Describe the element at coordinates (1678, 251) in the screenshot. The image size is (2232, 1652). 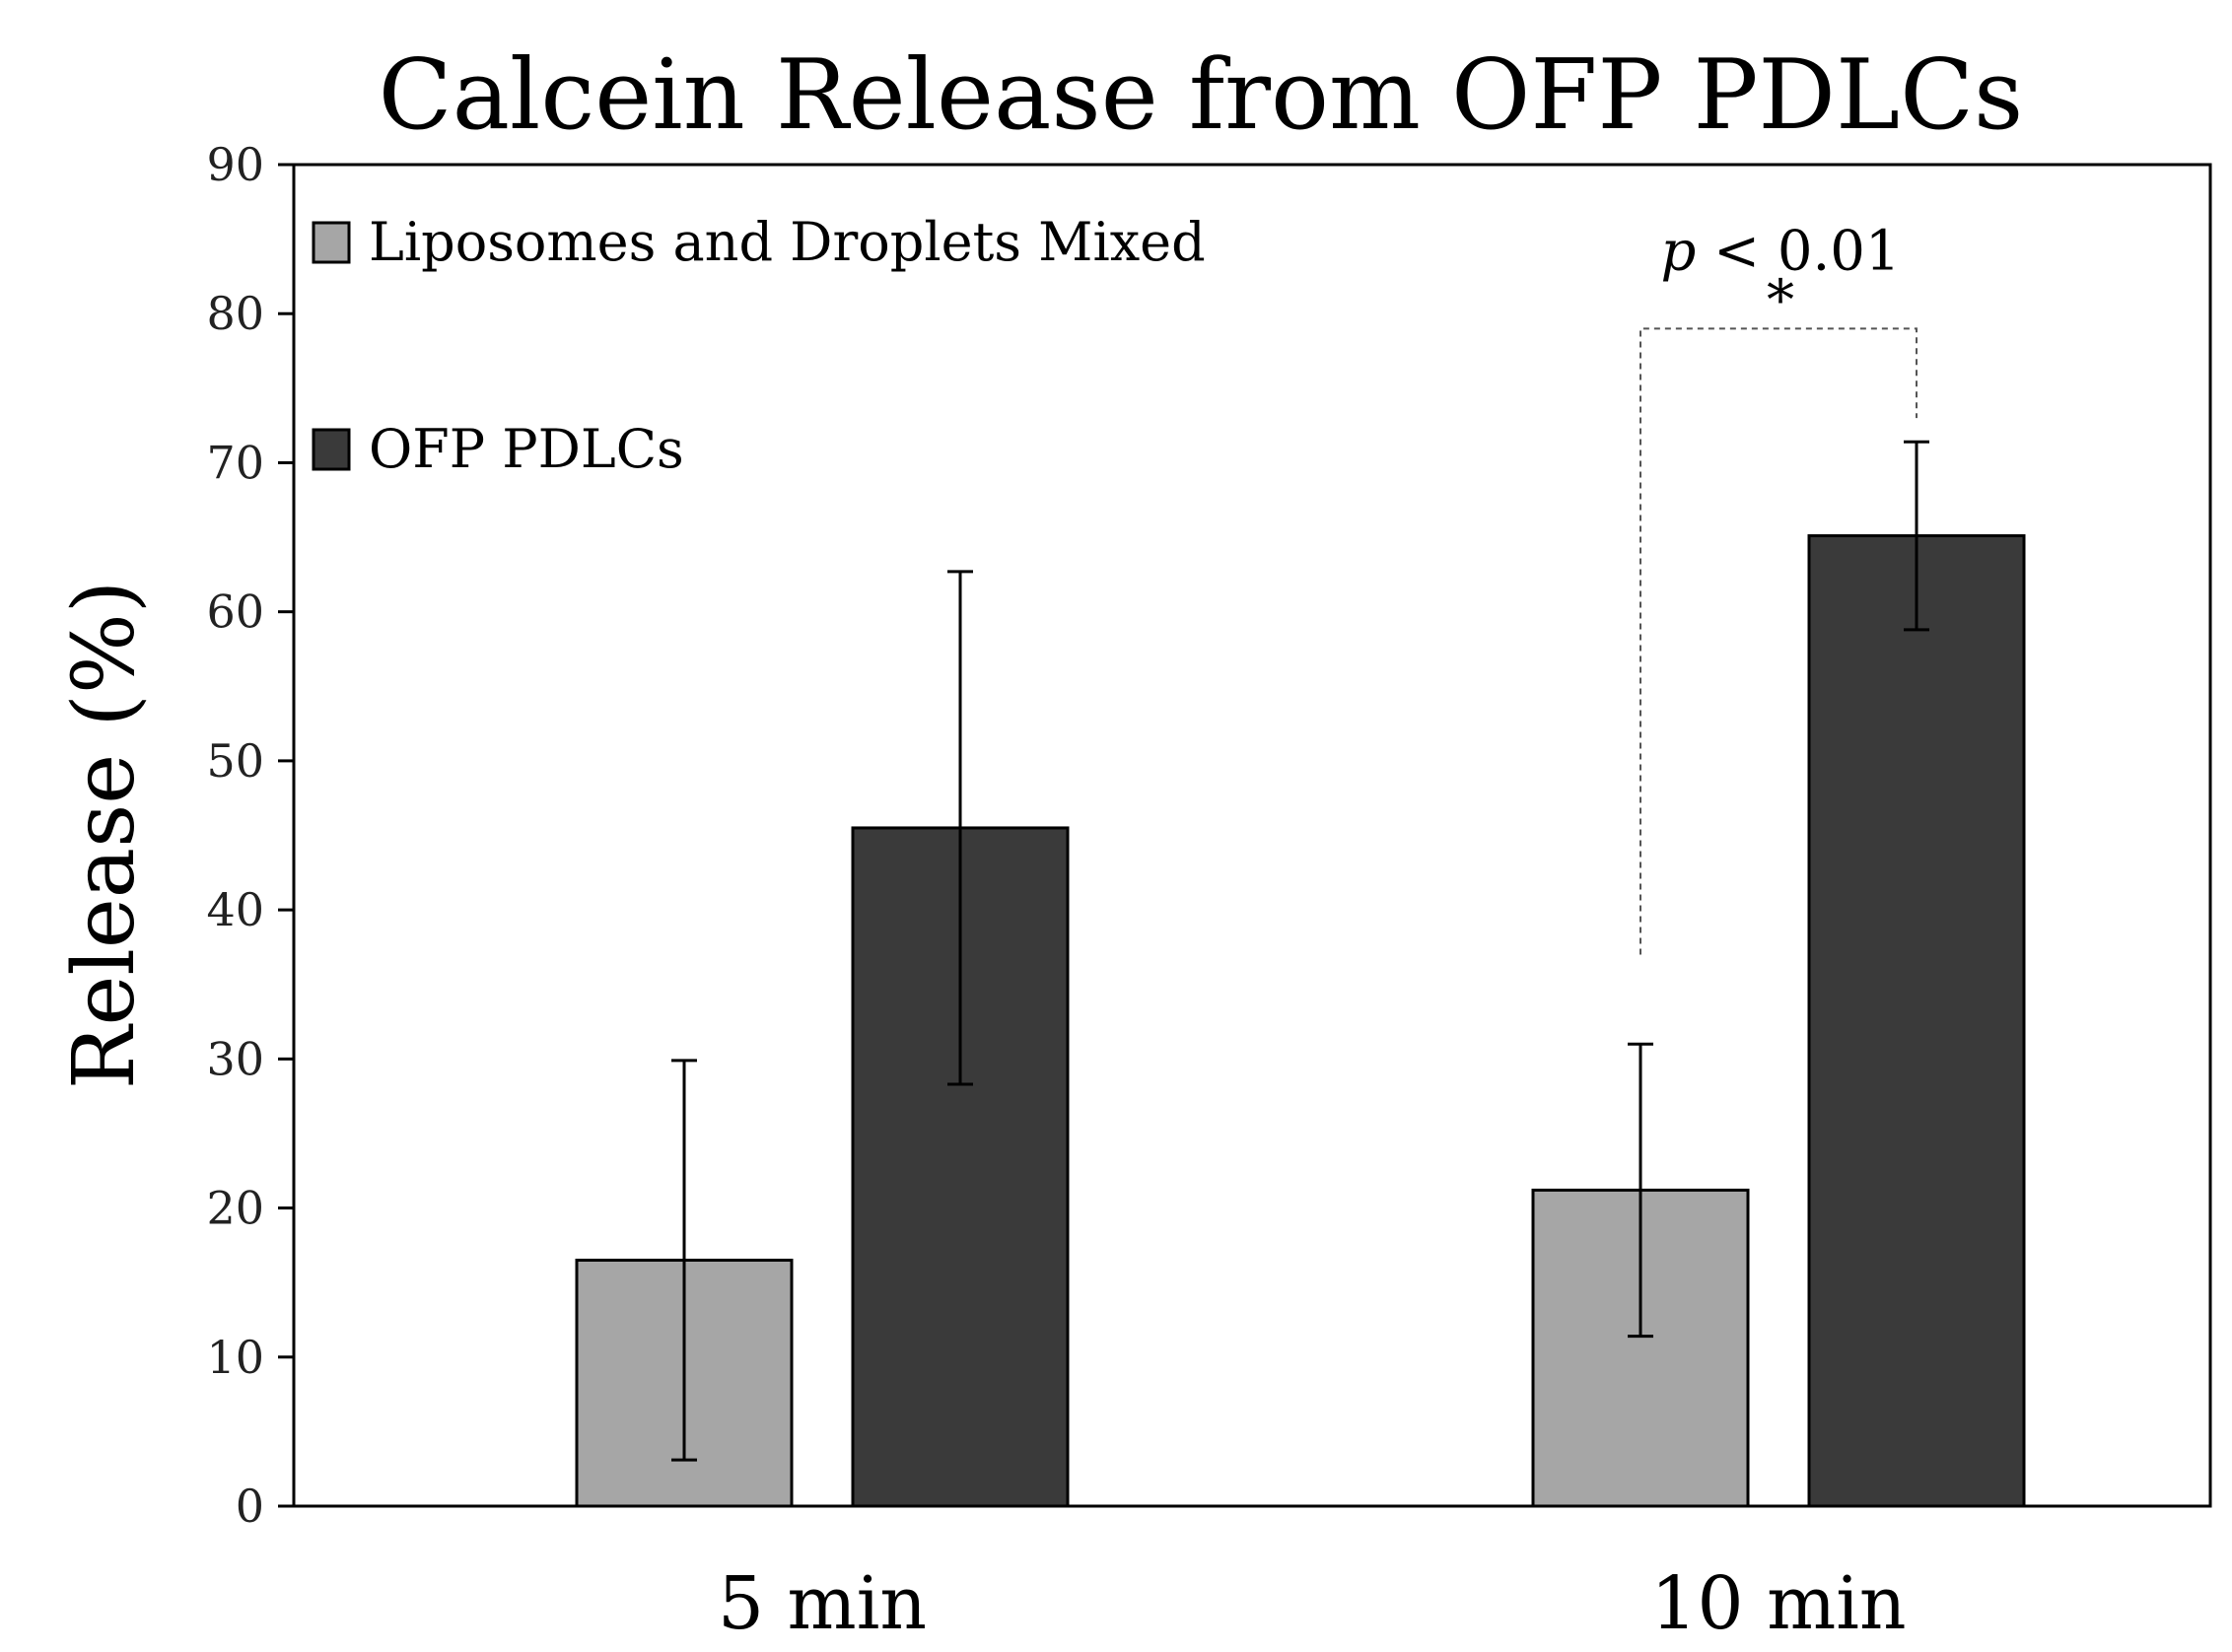
I see `p-symbol: p` at that location.